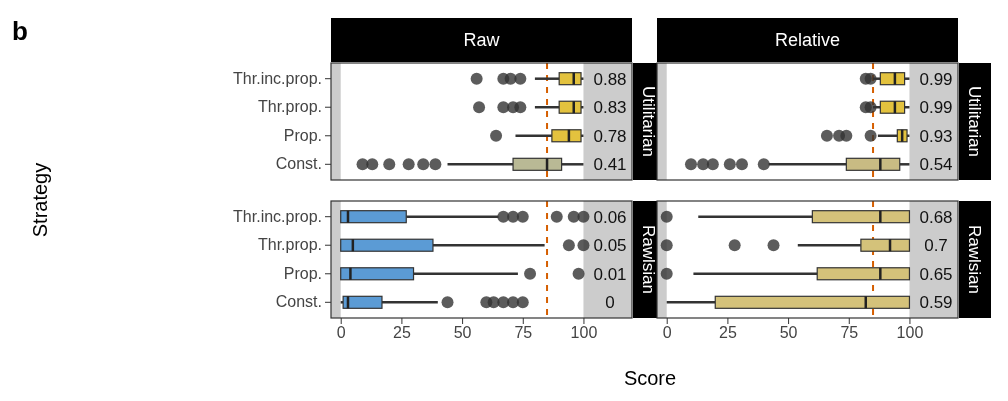  What do you see at coordinates (610, 274) in the screenshot?
I see `text: 0.01` at bounding box center [610, 274].